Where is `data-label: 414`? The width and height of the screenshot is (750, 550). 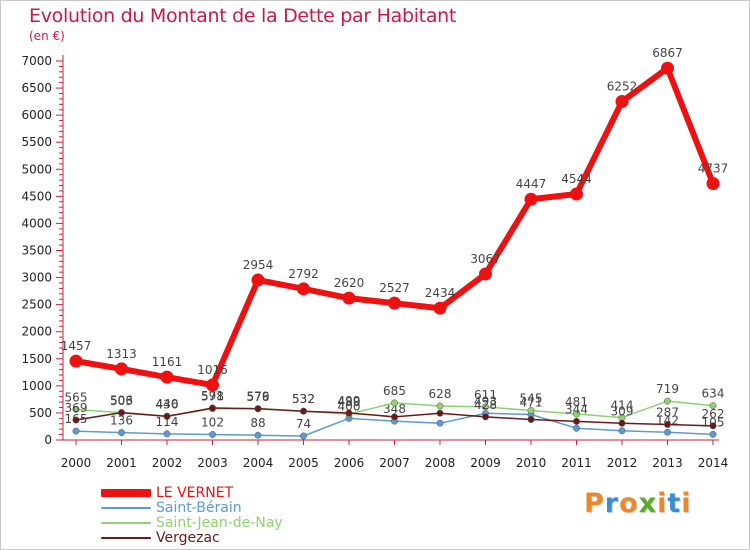 data-label: 414 is located at coordinates (622, 406).